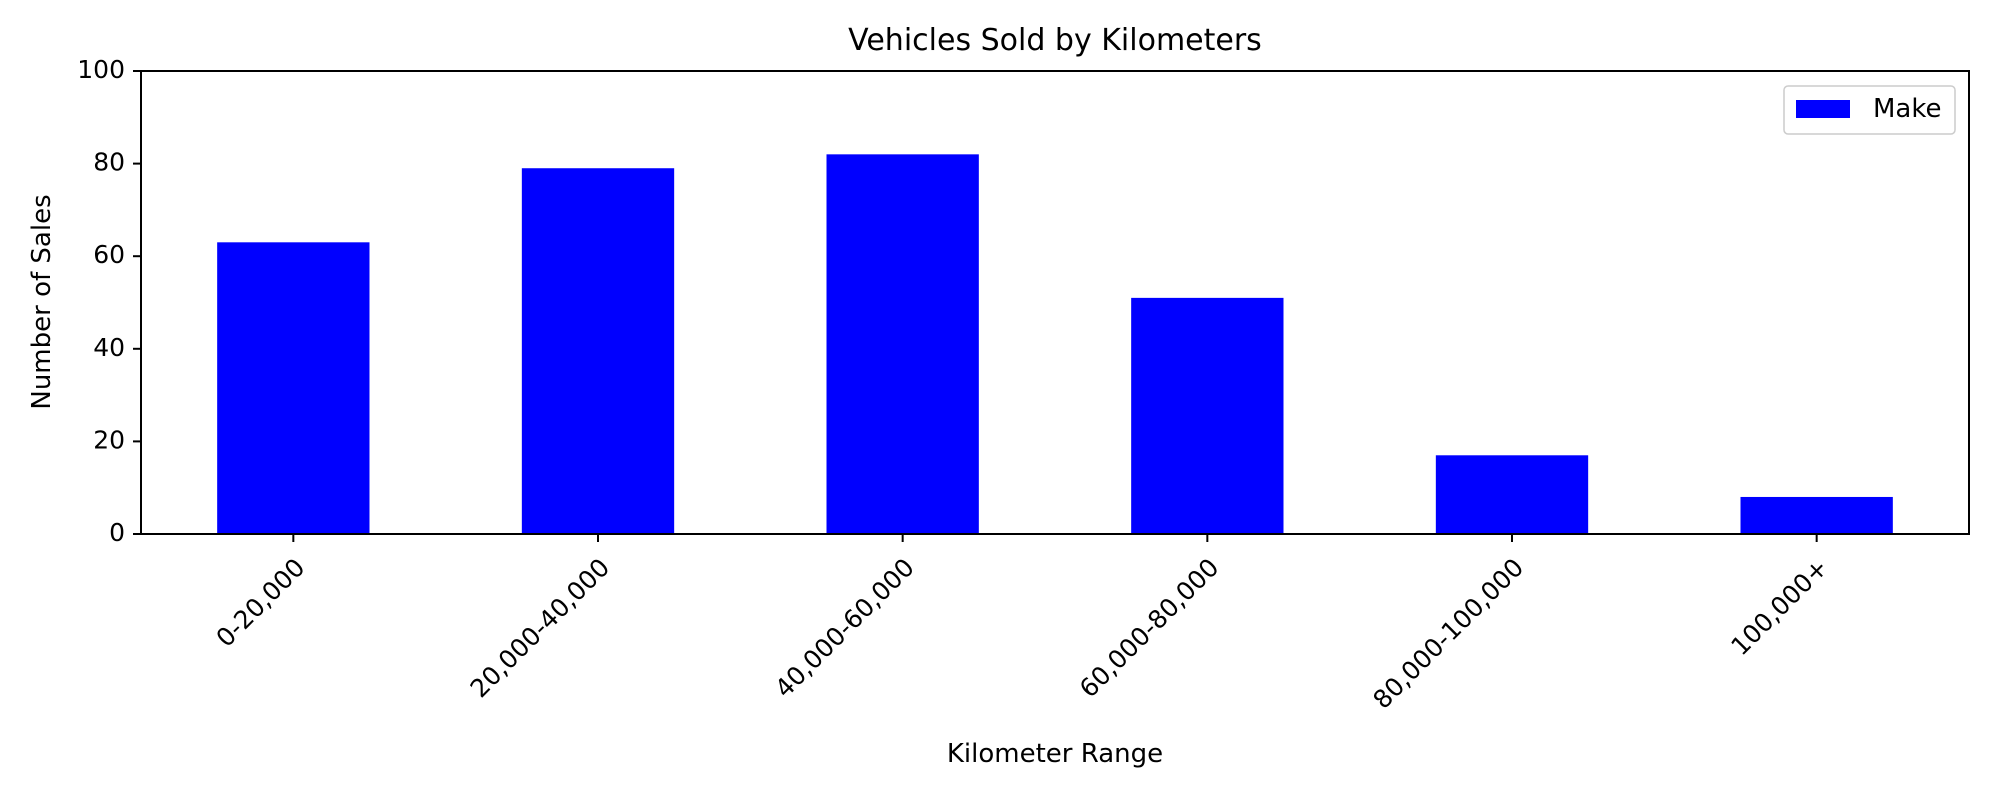  What do you see at coordinates (1448, 634) in the screenshot?
I see `x-tick-label: 80,000-100,000` at bounding box center [1448, 634].